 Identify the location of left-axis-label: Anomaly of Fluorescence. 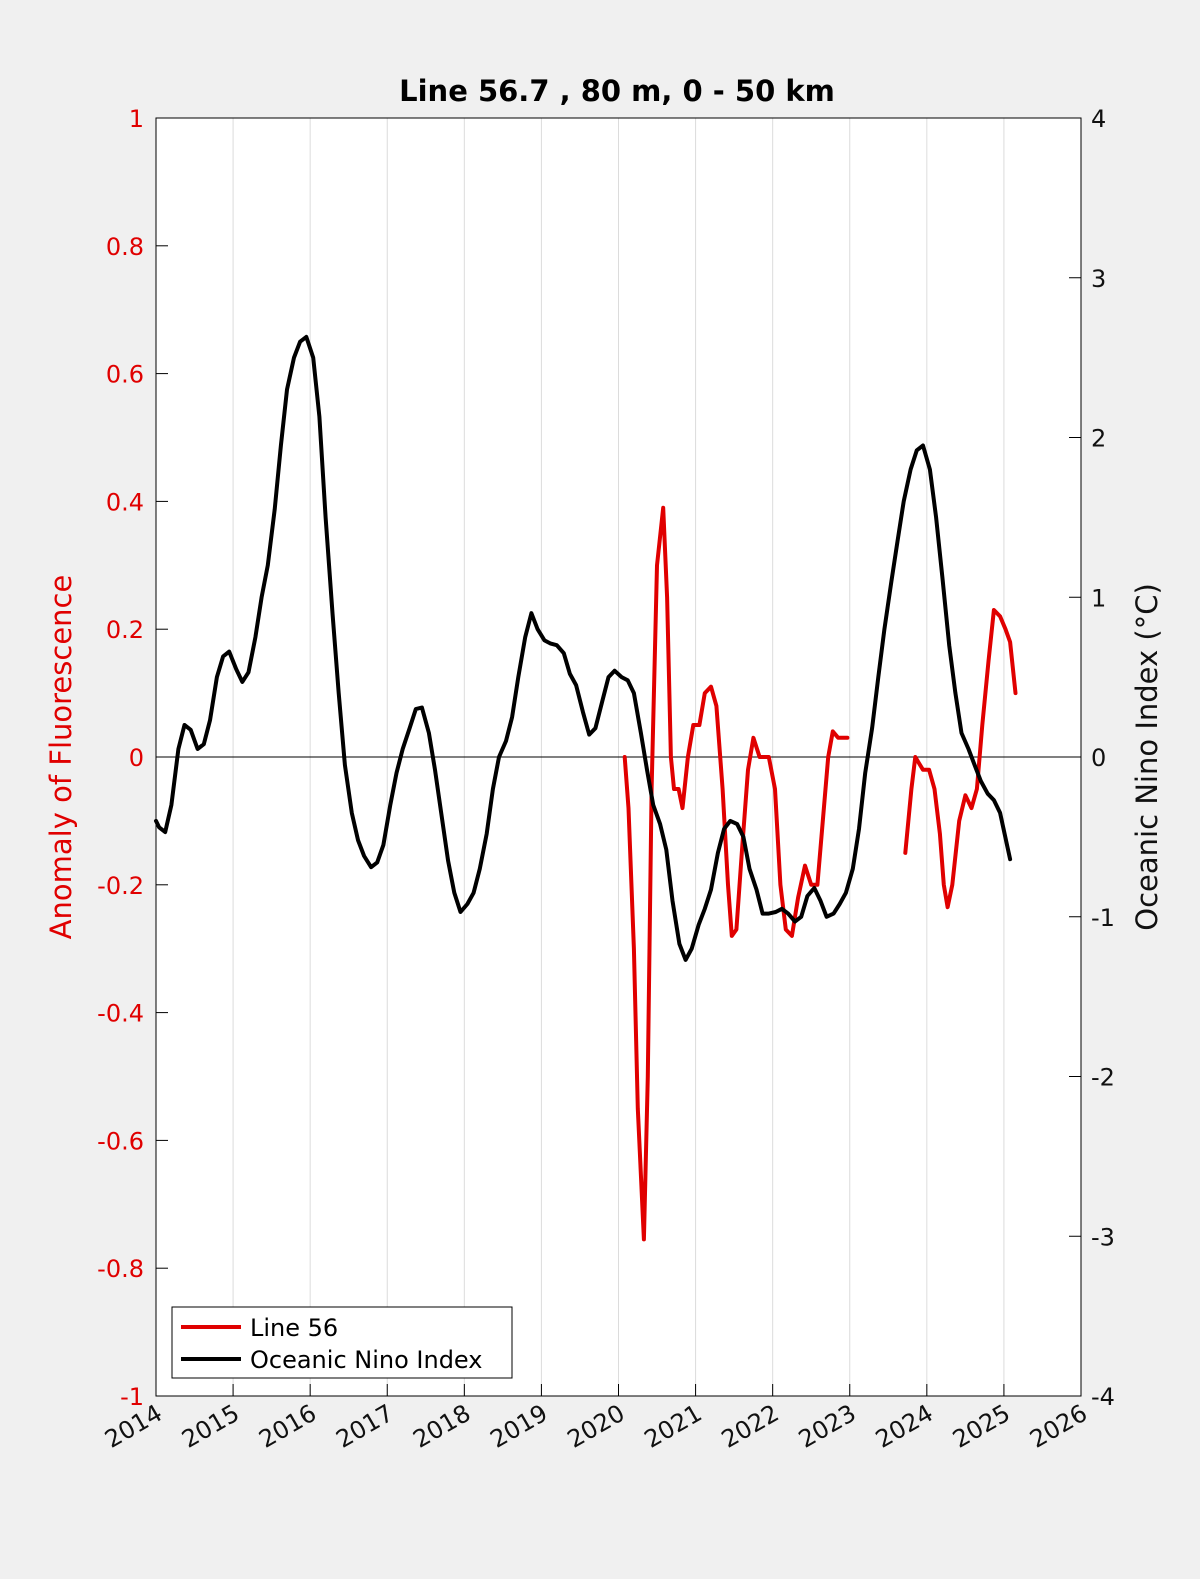
(61, 757).